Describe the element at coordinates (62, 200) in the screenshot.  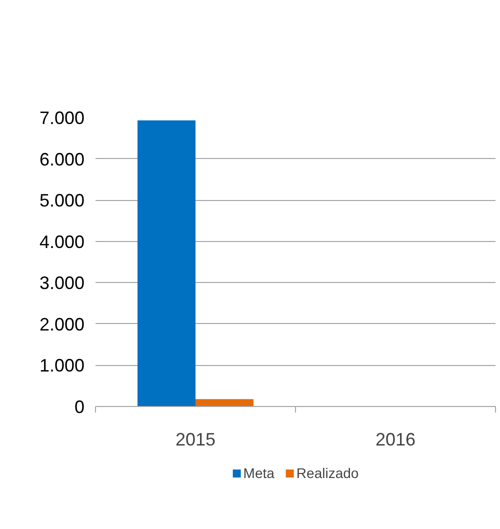
I see `y-tick-label: 5.000` at that location.